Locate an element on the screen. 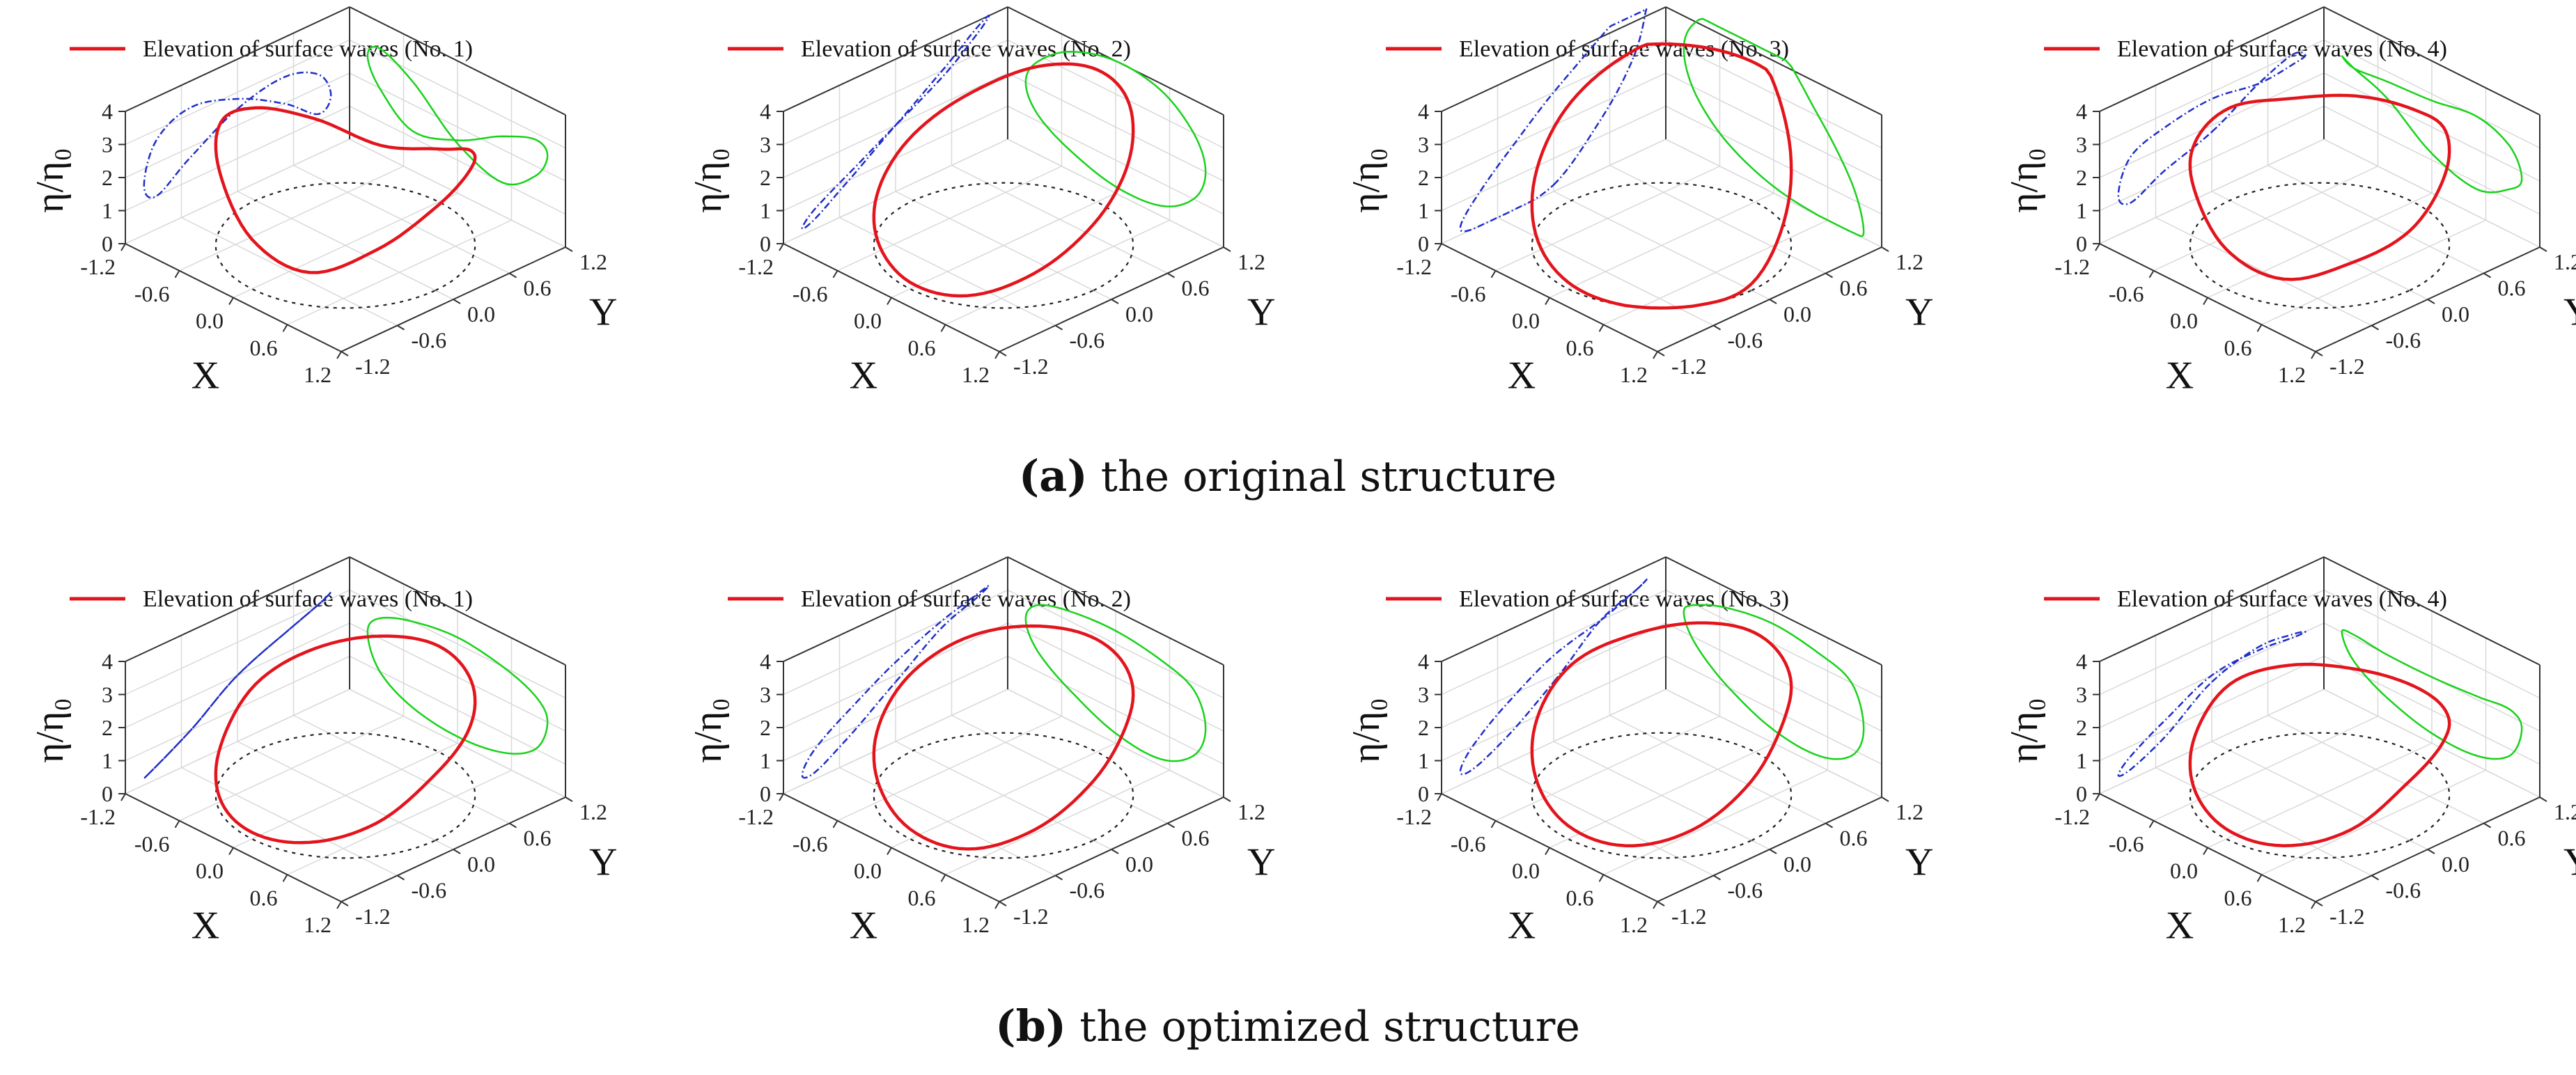 The height and width of the screenshot is (1075, 2576). caption-letter: (b) is located at coordinates (1030, 1026).